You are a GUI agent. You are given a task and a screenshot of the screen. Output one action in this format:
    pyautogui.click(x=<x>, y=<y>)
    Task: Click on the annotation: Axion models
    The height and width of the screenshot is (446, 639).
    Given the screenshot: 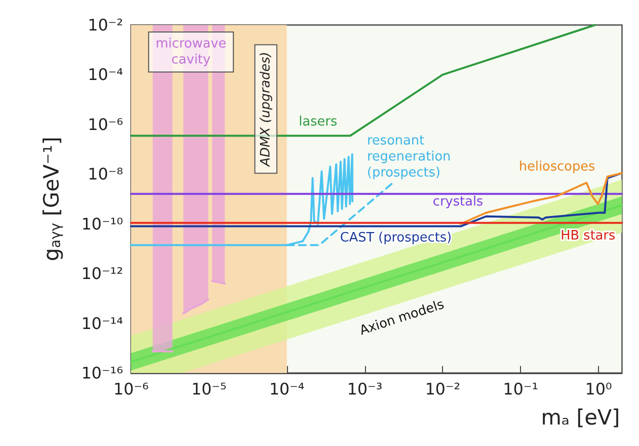 What is the action you would take?
    pyautogui.click(x=402, y=318)
    